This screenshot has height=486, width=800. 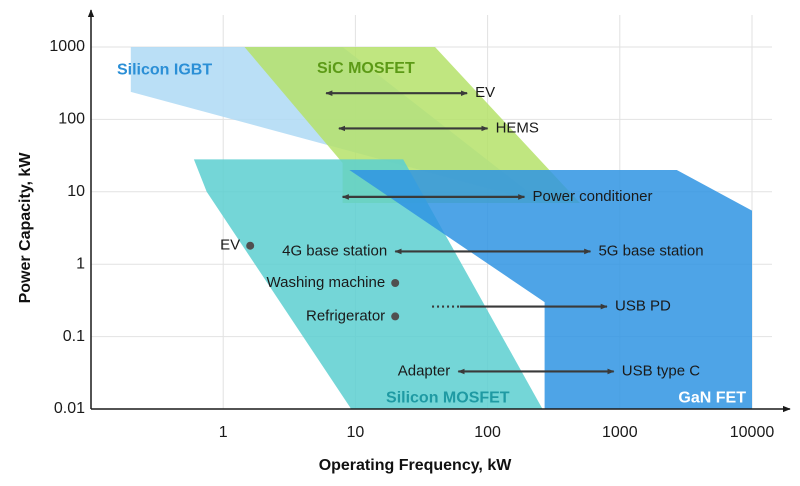 I want to click on range-label-adapter: Adapter, so click(x=424, y=370).